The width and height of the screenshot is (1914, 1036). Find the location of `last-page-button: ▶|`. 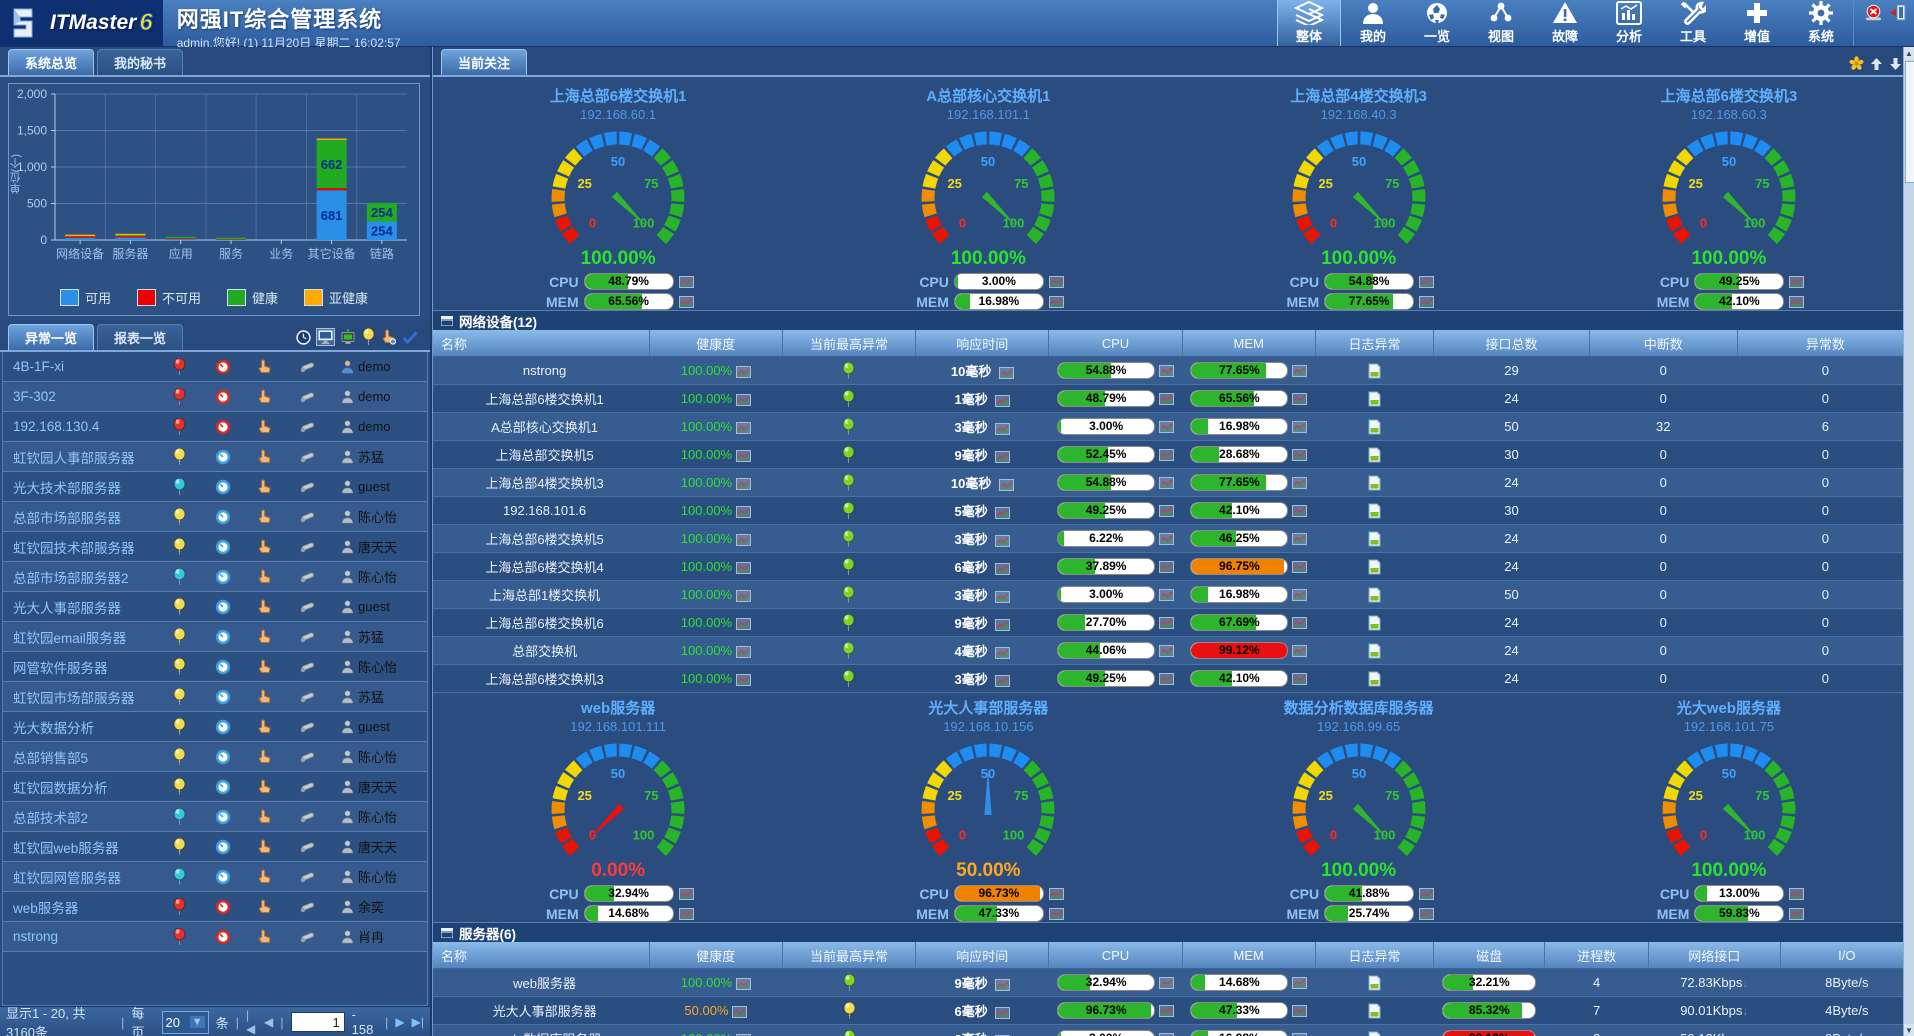

last-page-button: ▶| is located at coordinates (418, 1022).